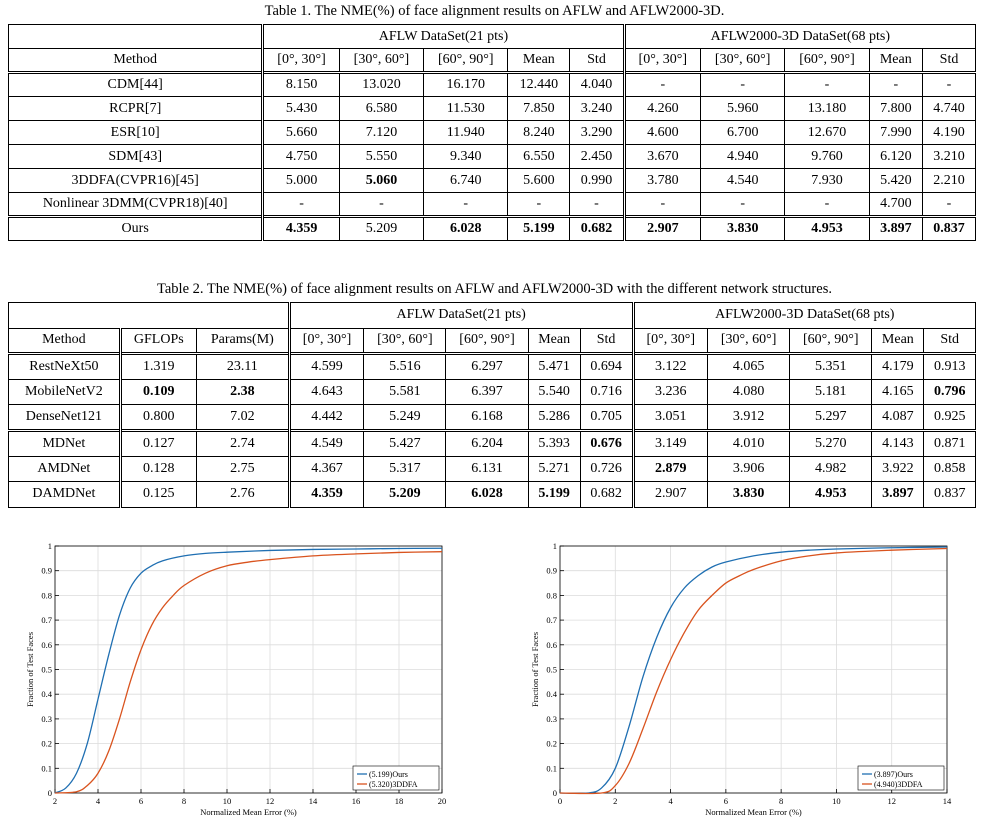 The height and width of the screenshot is (830, 989). I want to click on table2-value-cell: 2.38, so click(242, 392).